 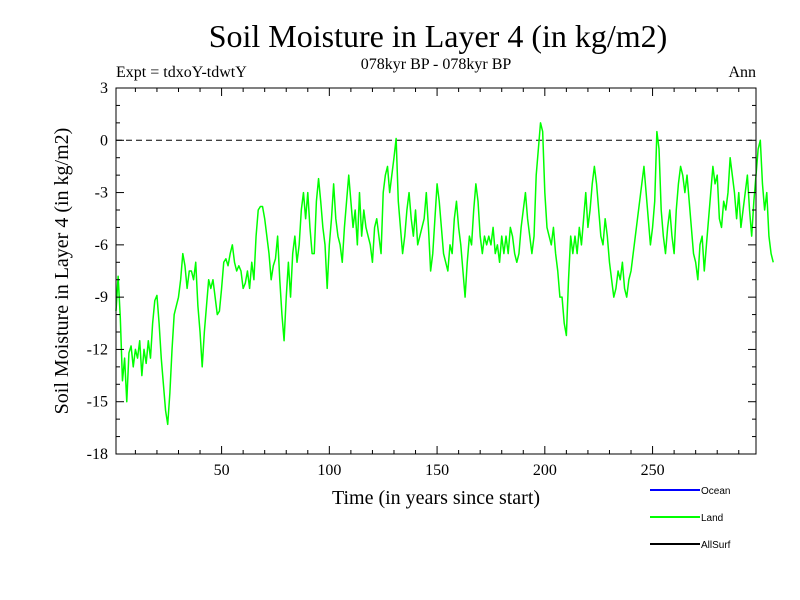 I want to click on chart-subtitle: 078kyr BP - 078kyr BP, so click(x=436, y=64).